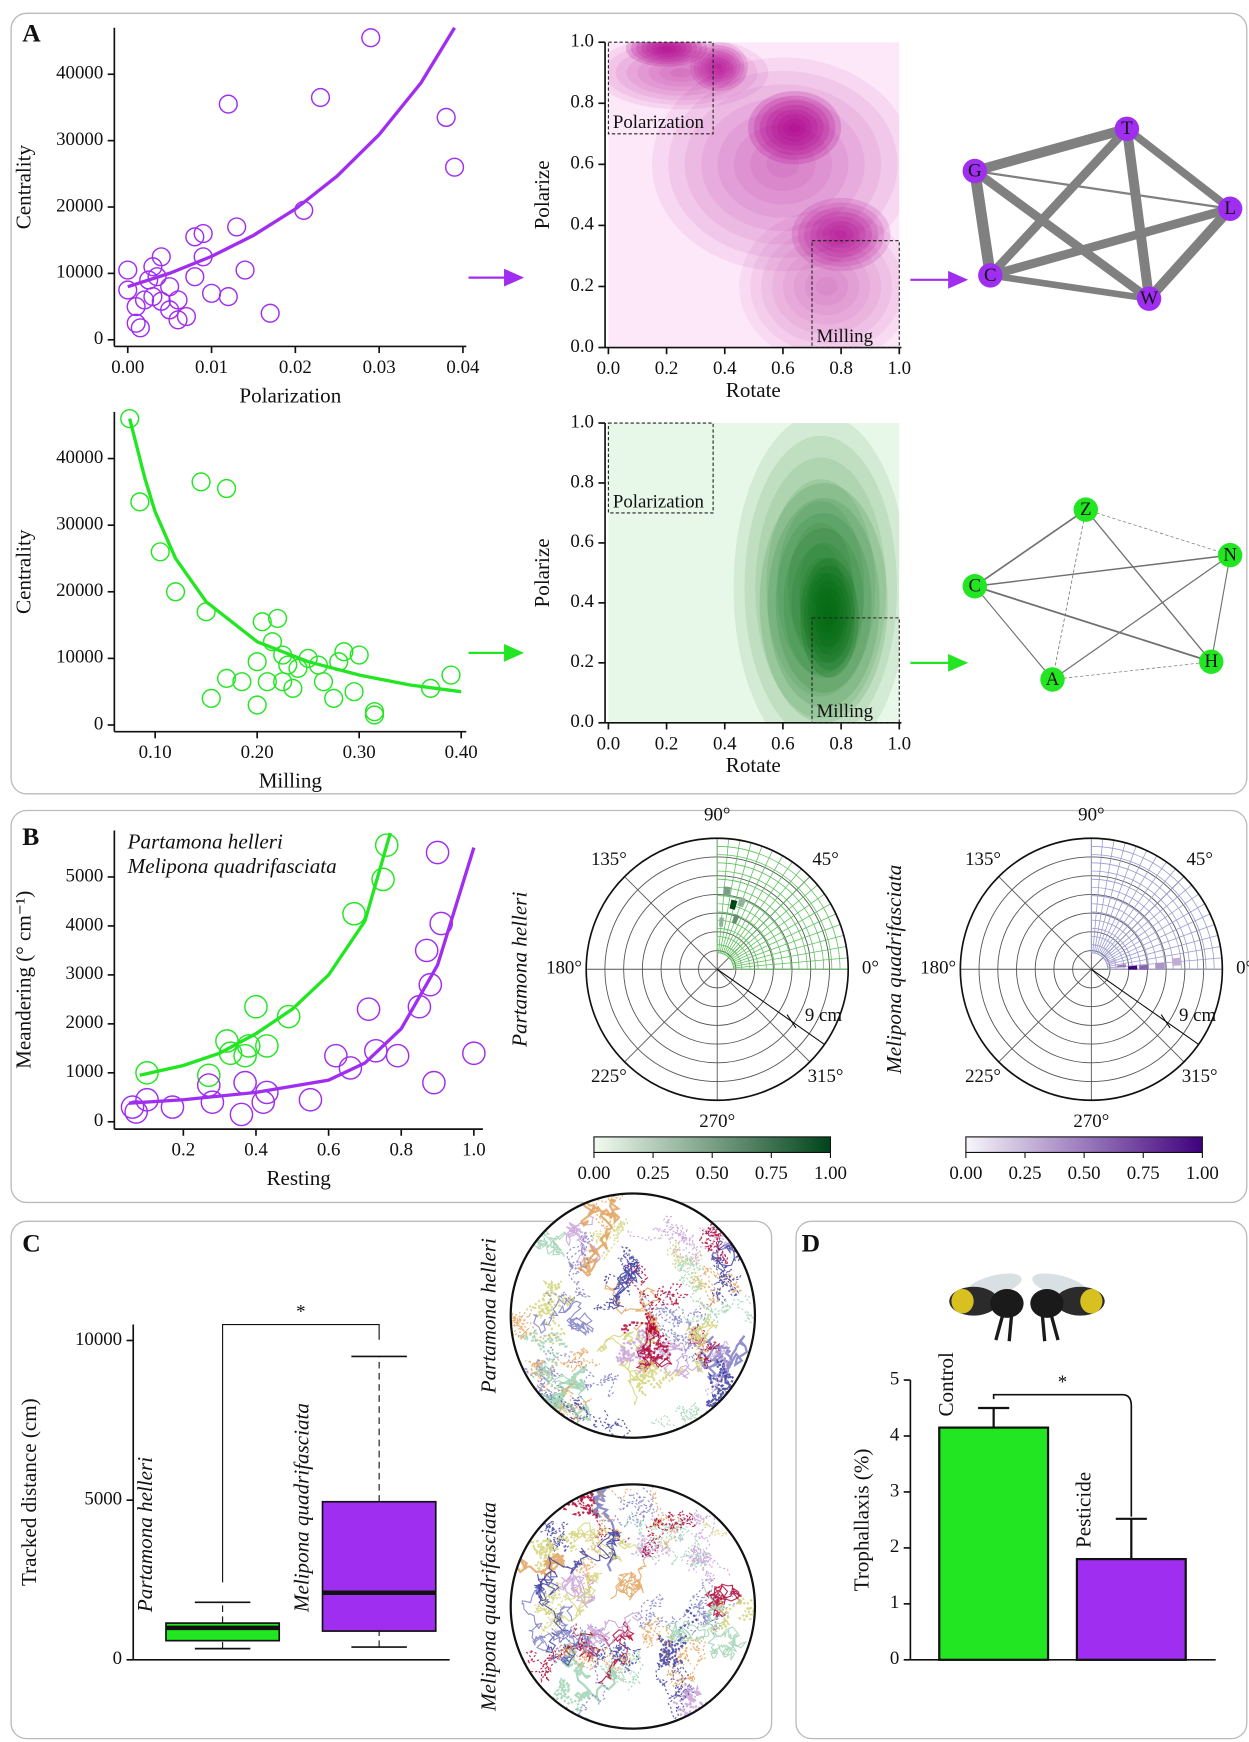 The height and width of the screenshot is (1742, 1249). I want to click on y-tick-label: 5000, so click(85, 875).